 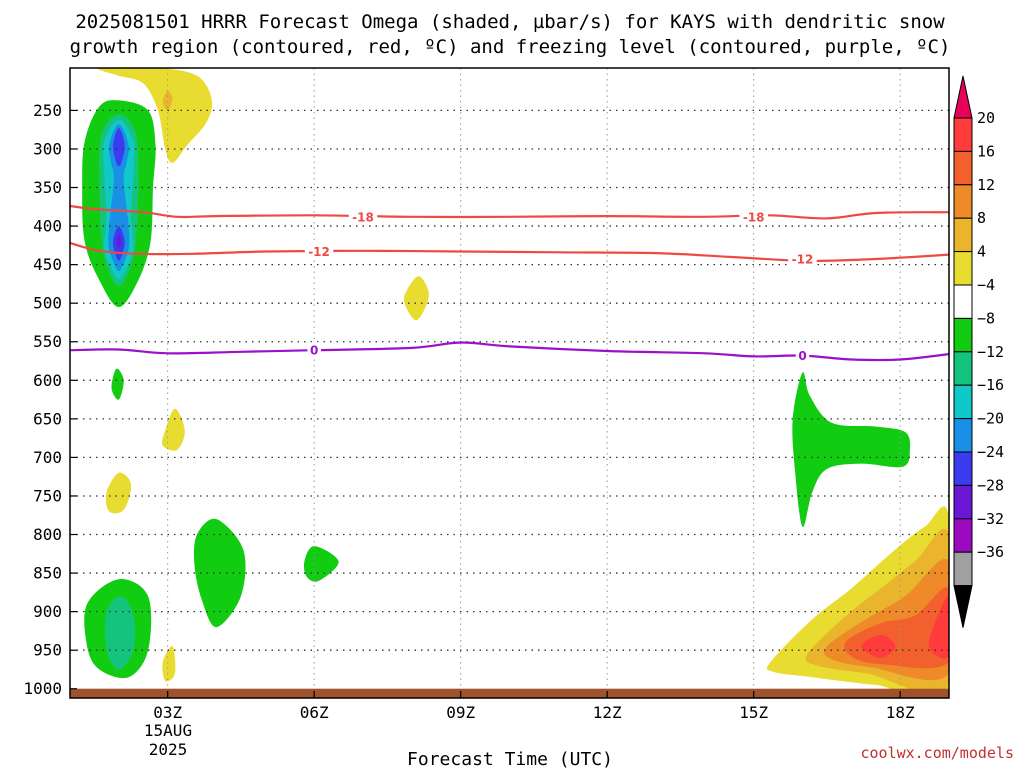 I want to click on y-tick-label-900: 900, so click(x=47, y=611).